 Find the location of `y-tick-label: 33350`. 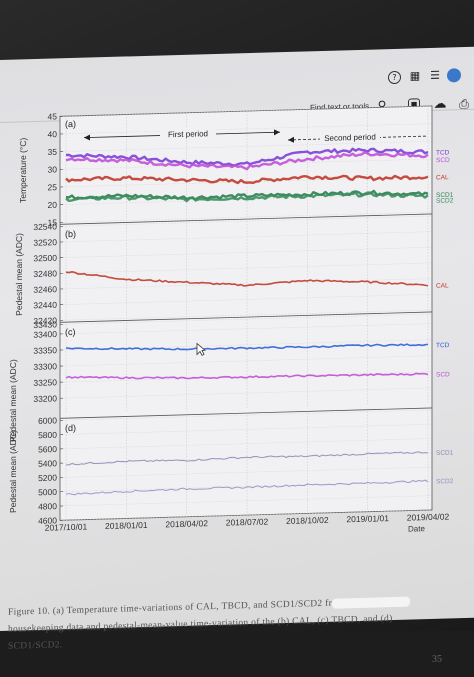

y-tick-label: 33350 is located at coordinates (45, 350).